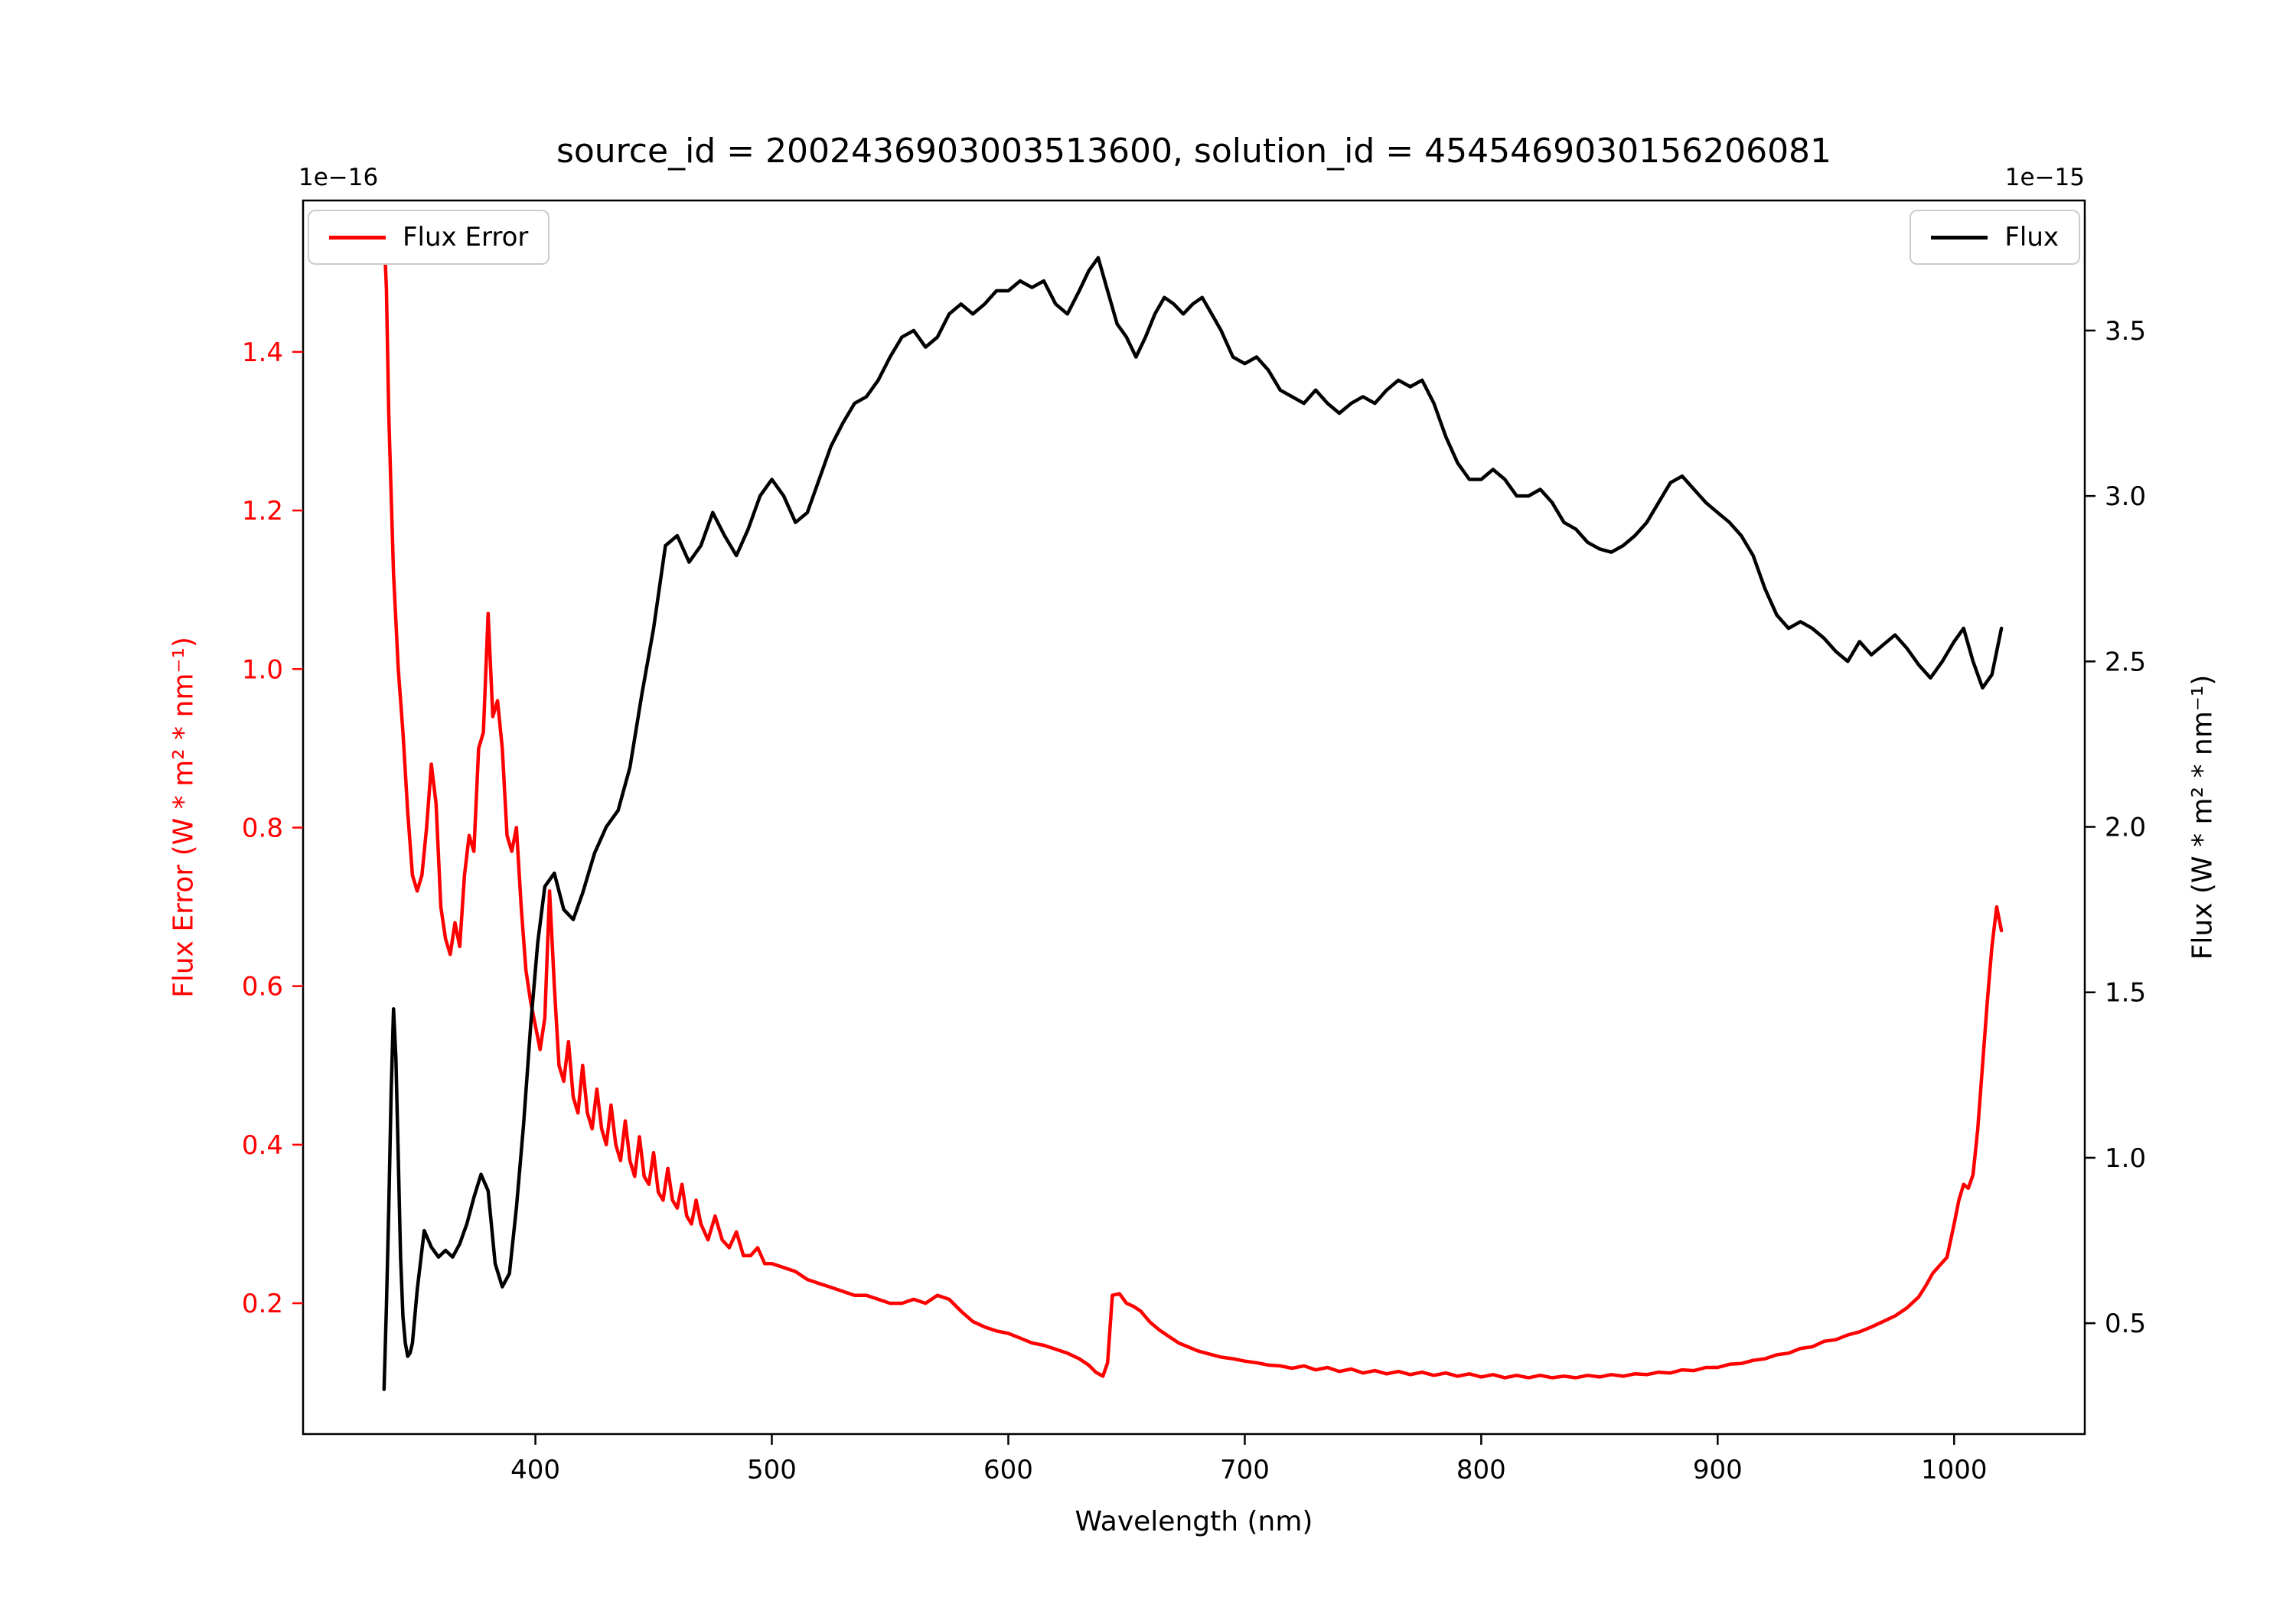  Describe the element at coordinates (2031, 237) in the screenshot. I see `legend-flux-label: Flux` at that location.